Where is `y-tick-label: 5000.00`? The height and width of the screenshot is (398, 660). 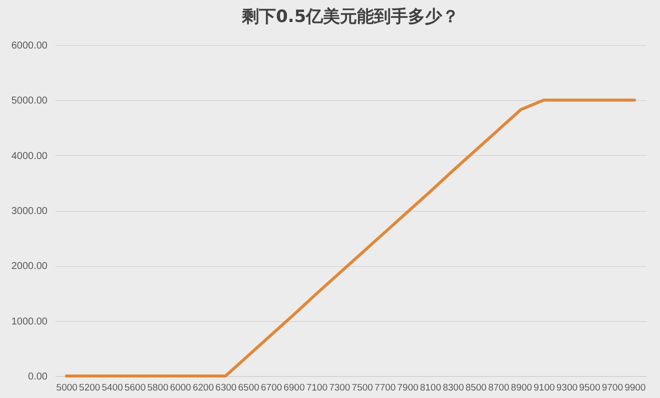
y-tick-label: 5000.00 is located at coordinates (29, 101).